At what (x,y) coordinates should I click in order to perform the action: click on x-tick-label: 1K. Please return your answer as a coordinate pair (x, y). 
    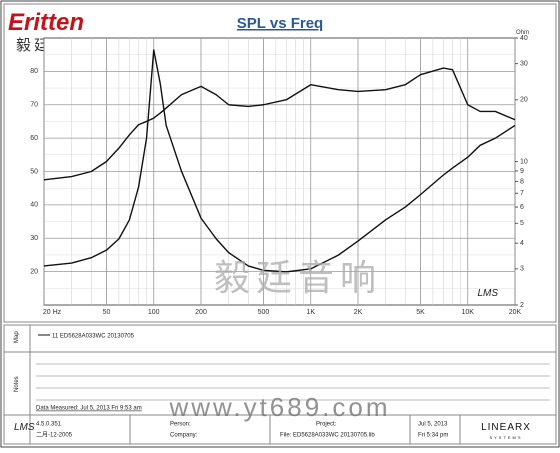
    Looking at the image, I should click on (310, 312).